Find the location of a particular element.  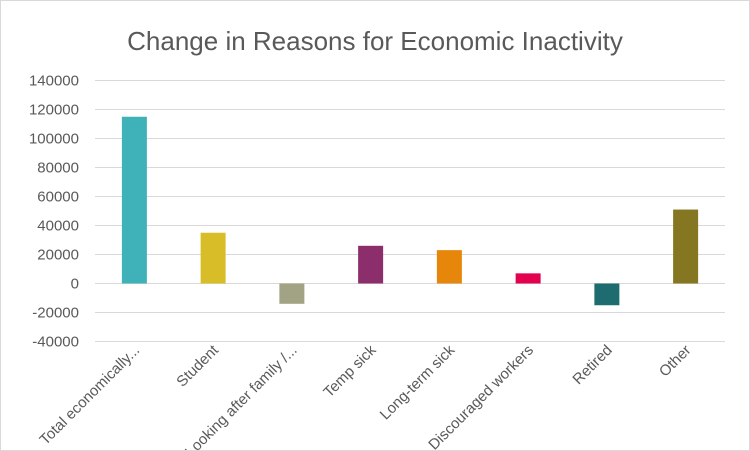

x-category-label: Student is located at coordinates (197, 365).